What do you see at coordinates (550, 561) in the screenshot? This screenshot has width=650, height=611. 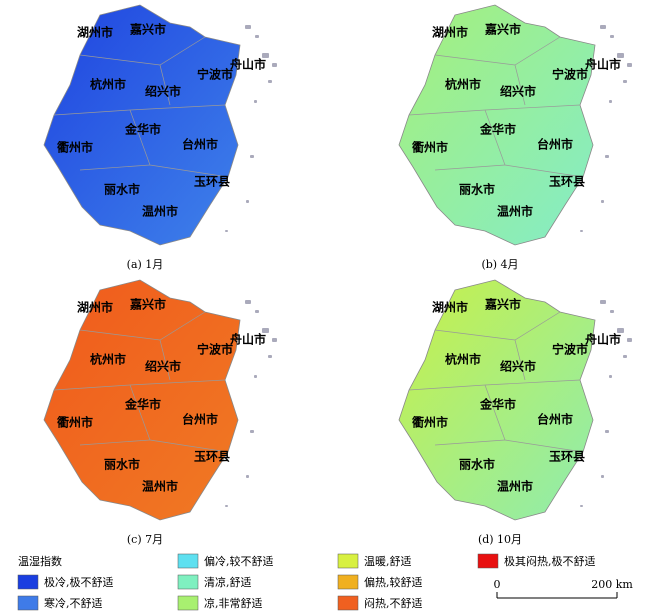 I see `legend-label: 极其闷热,极不舒适` at bounding box center [550, 561].